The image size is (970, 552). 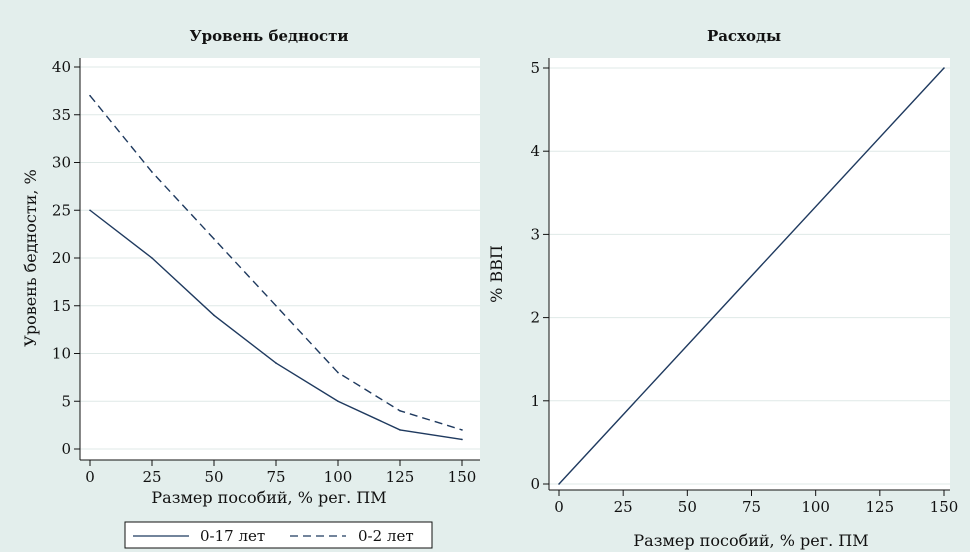 I want to click on left-y-tick-label: 30, so click(x=61, y=163).